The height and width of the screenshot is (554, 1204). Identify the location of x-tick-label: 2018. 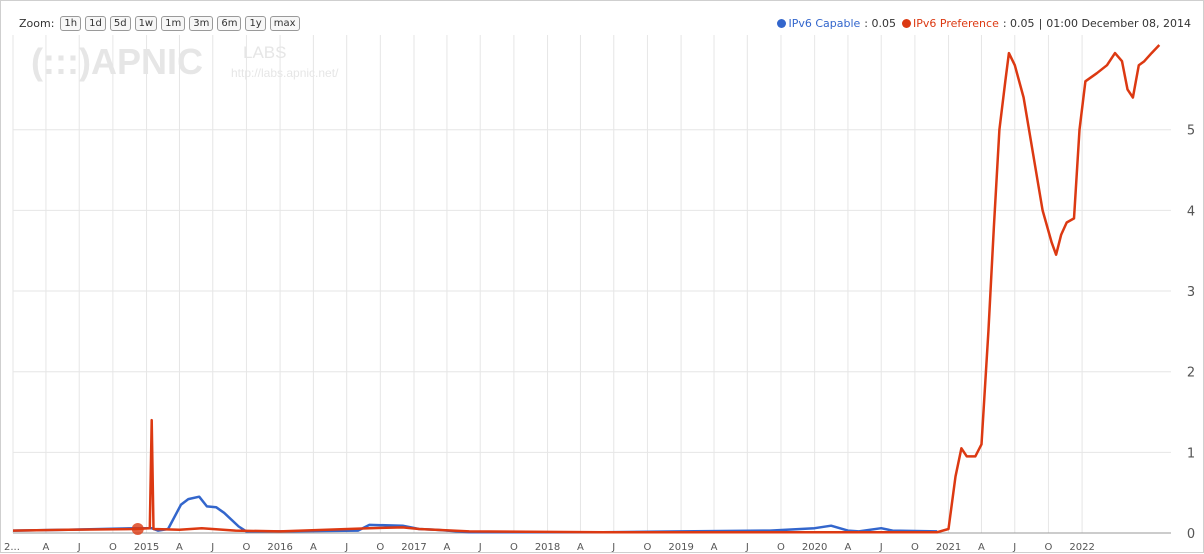
(547, 547).